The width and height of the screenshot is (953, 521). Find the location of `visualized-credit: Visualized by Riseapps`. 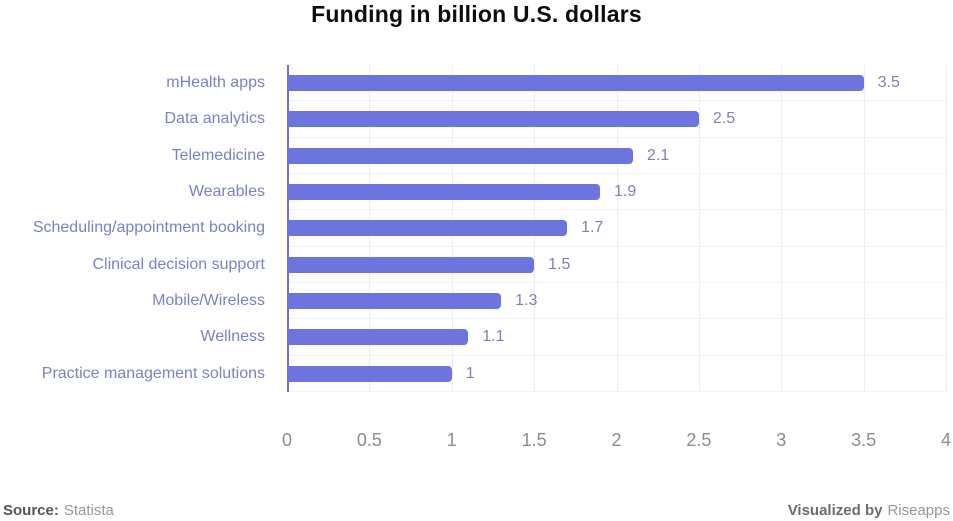

visualized-credit: Visualized by Riseapps is located at coordinates (869, 510).